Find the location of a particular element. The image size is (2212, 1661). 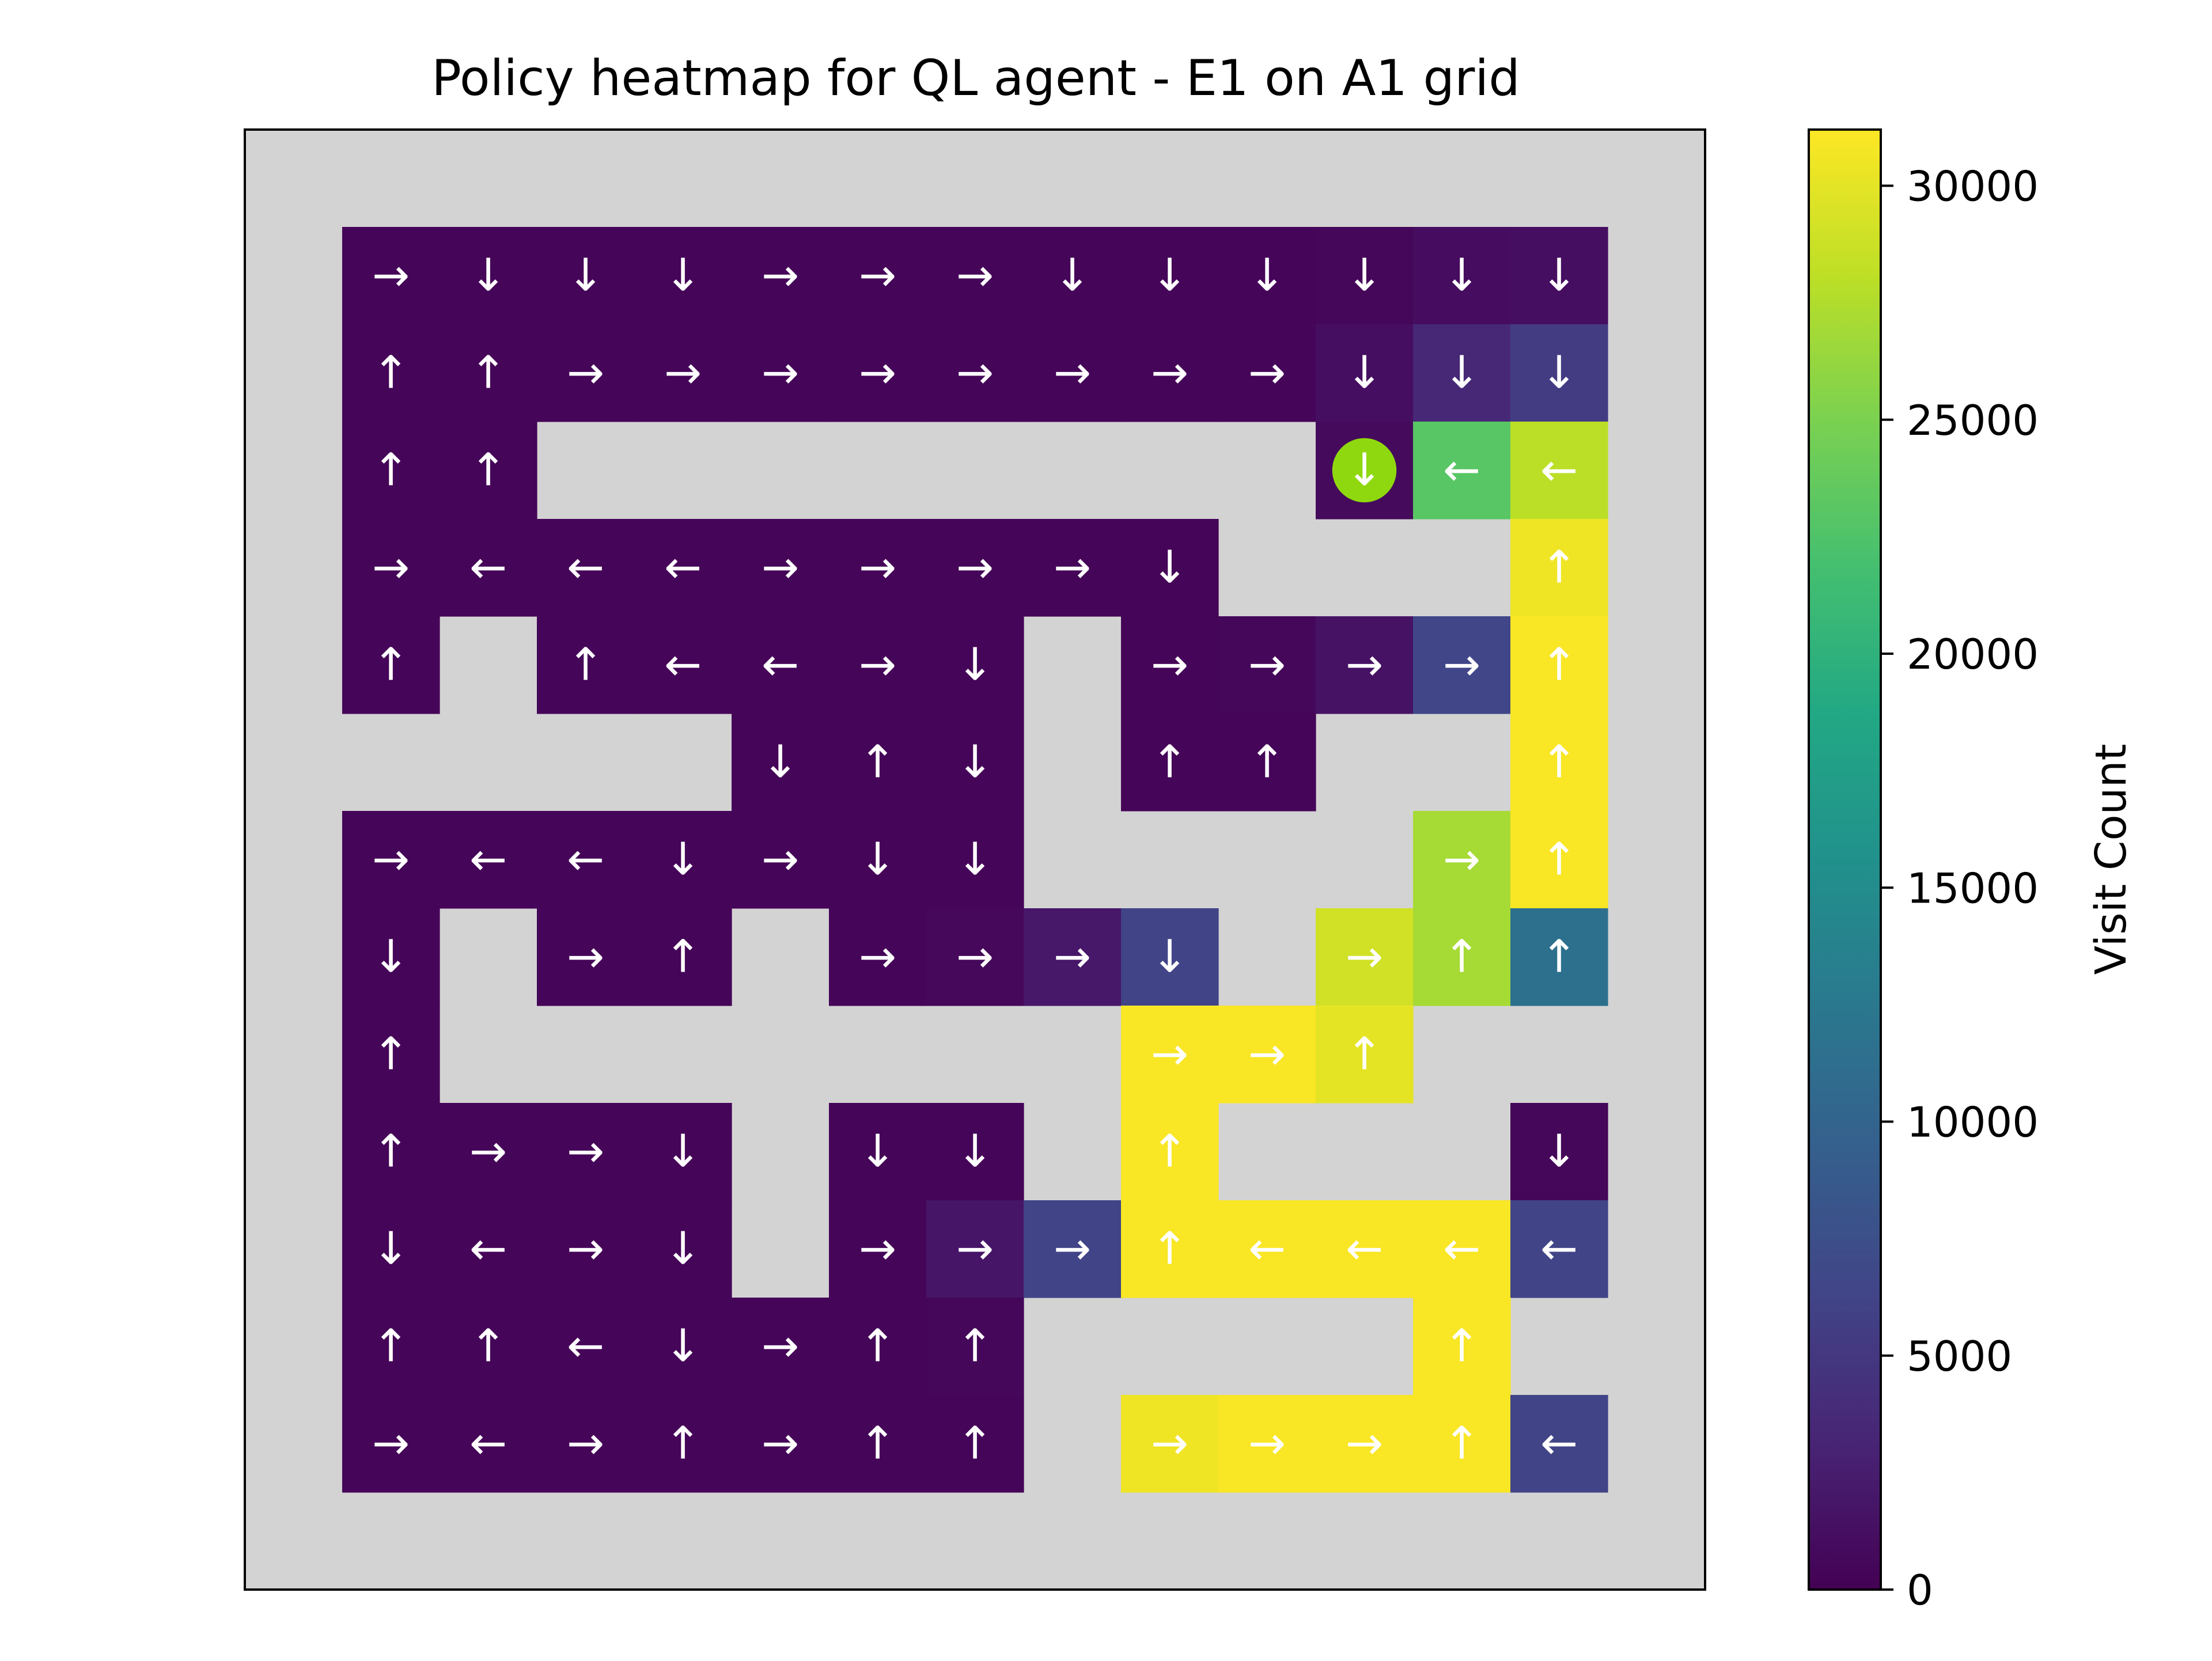

goal-marker is located at coordinates (1364, 470).